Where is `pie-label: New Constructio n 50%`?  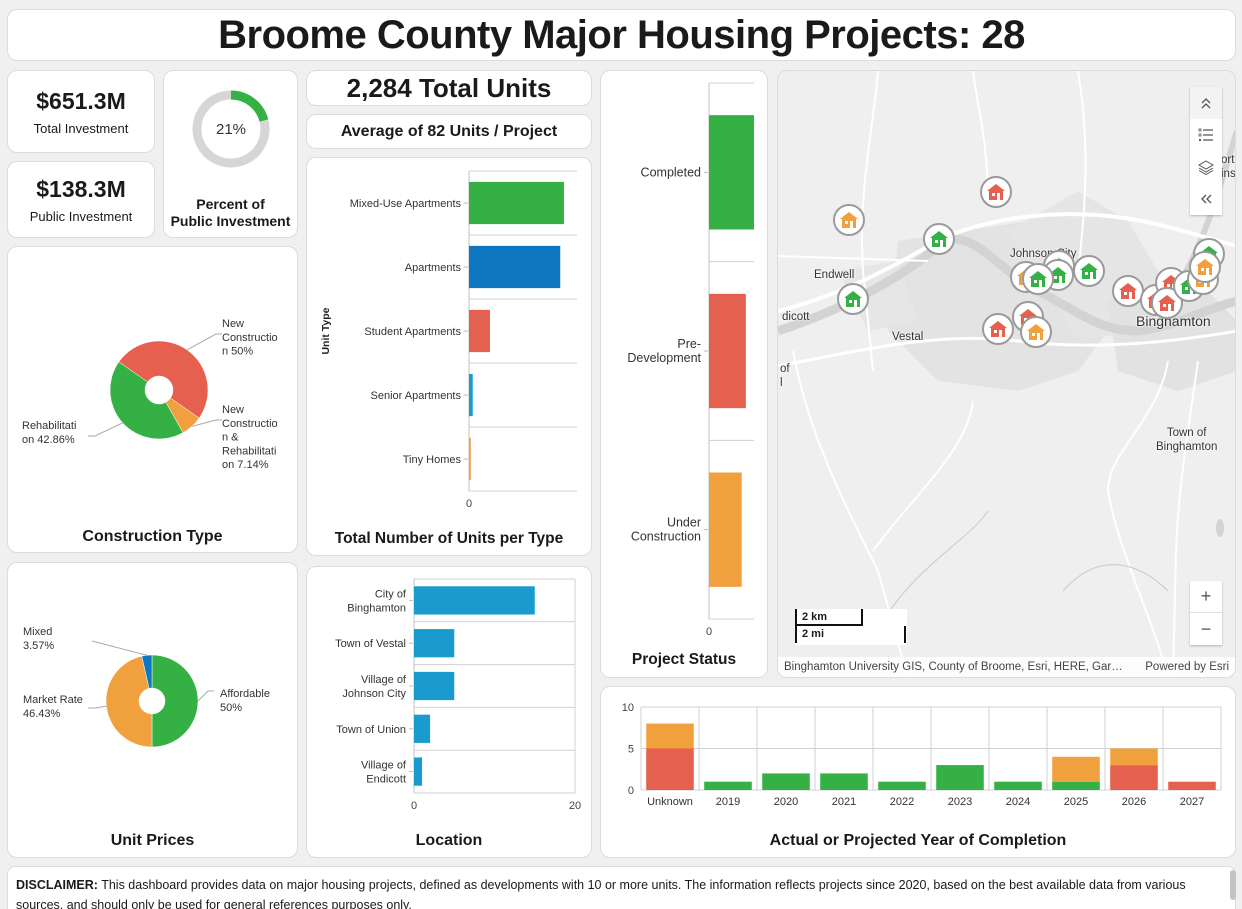 pie-label: New Constructio n 50% is located at coordinates (250, 338).